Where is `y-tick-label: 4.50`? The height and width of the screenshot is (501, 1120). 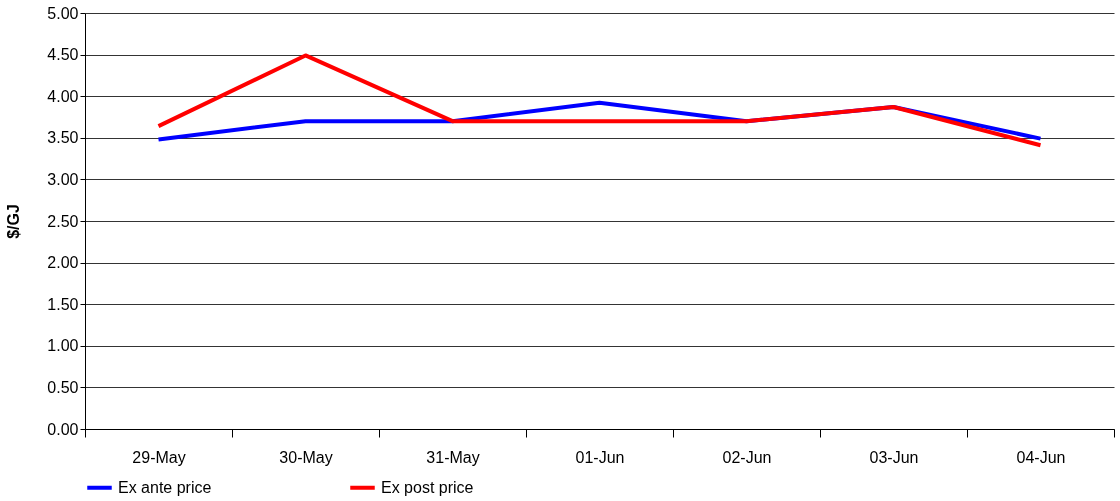
y-tick-label: 4.50 is located at coordinates (63, 55).